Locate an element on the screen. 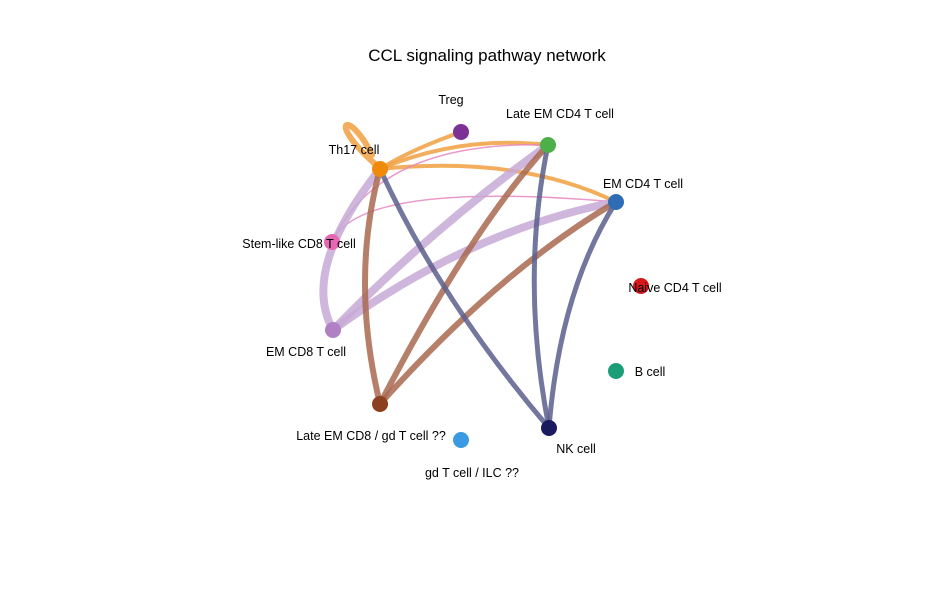 The height and width of the screenshot is (593, 936). node-em_cd8 is located at coordinates (333, 330).